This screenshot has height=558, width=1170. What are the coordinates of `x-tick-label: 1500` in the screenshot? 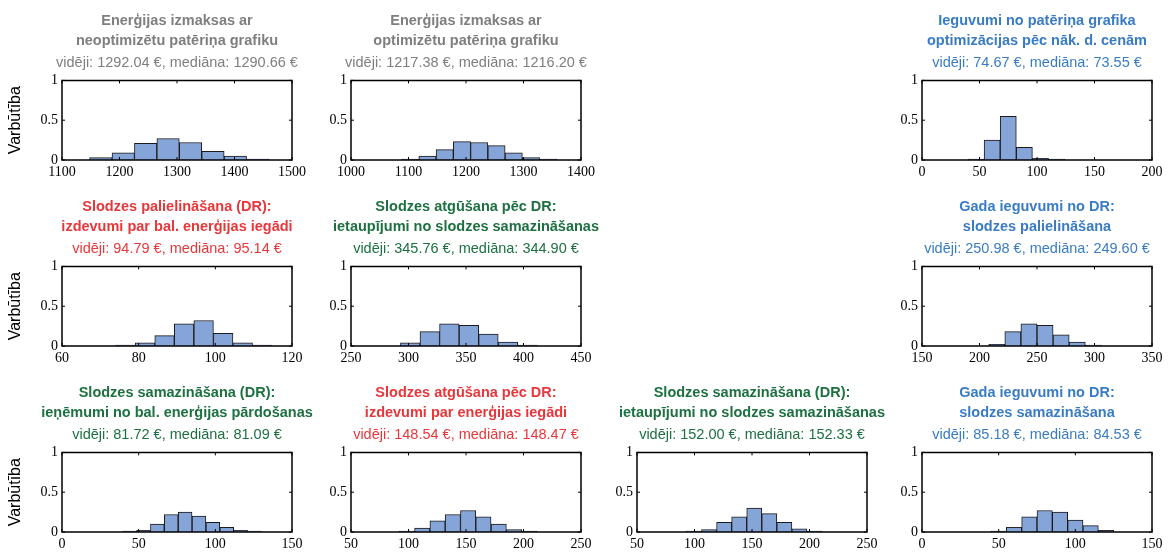 It's located at (292, 172).